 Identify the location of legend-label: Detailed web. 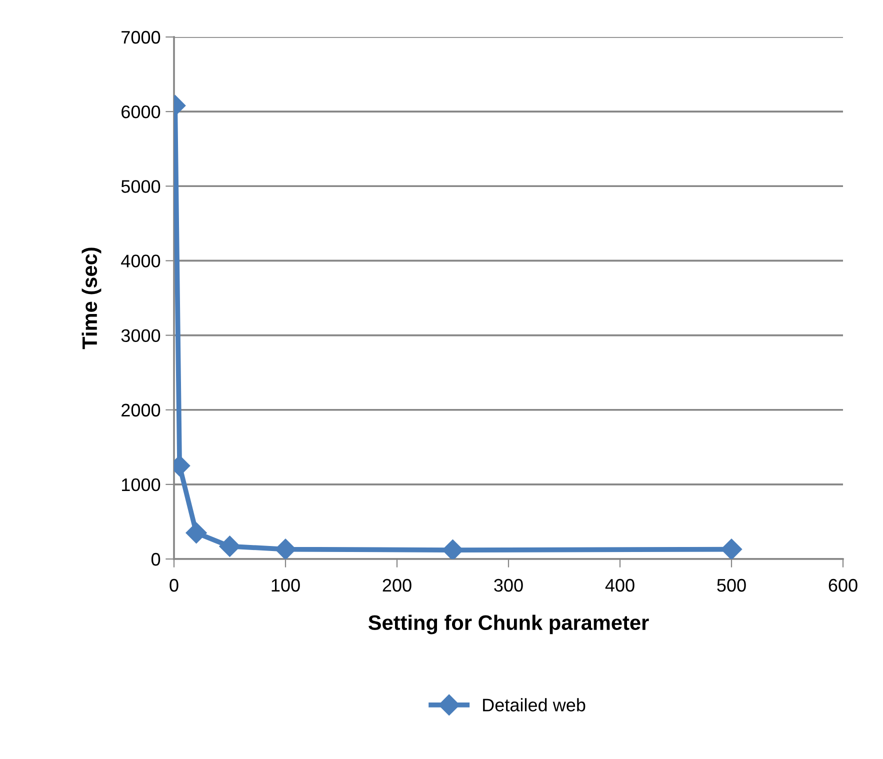
(534, 705).